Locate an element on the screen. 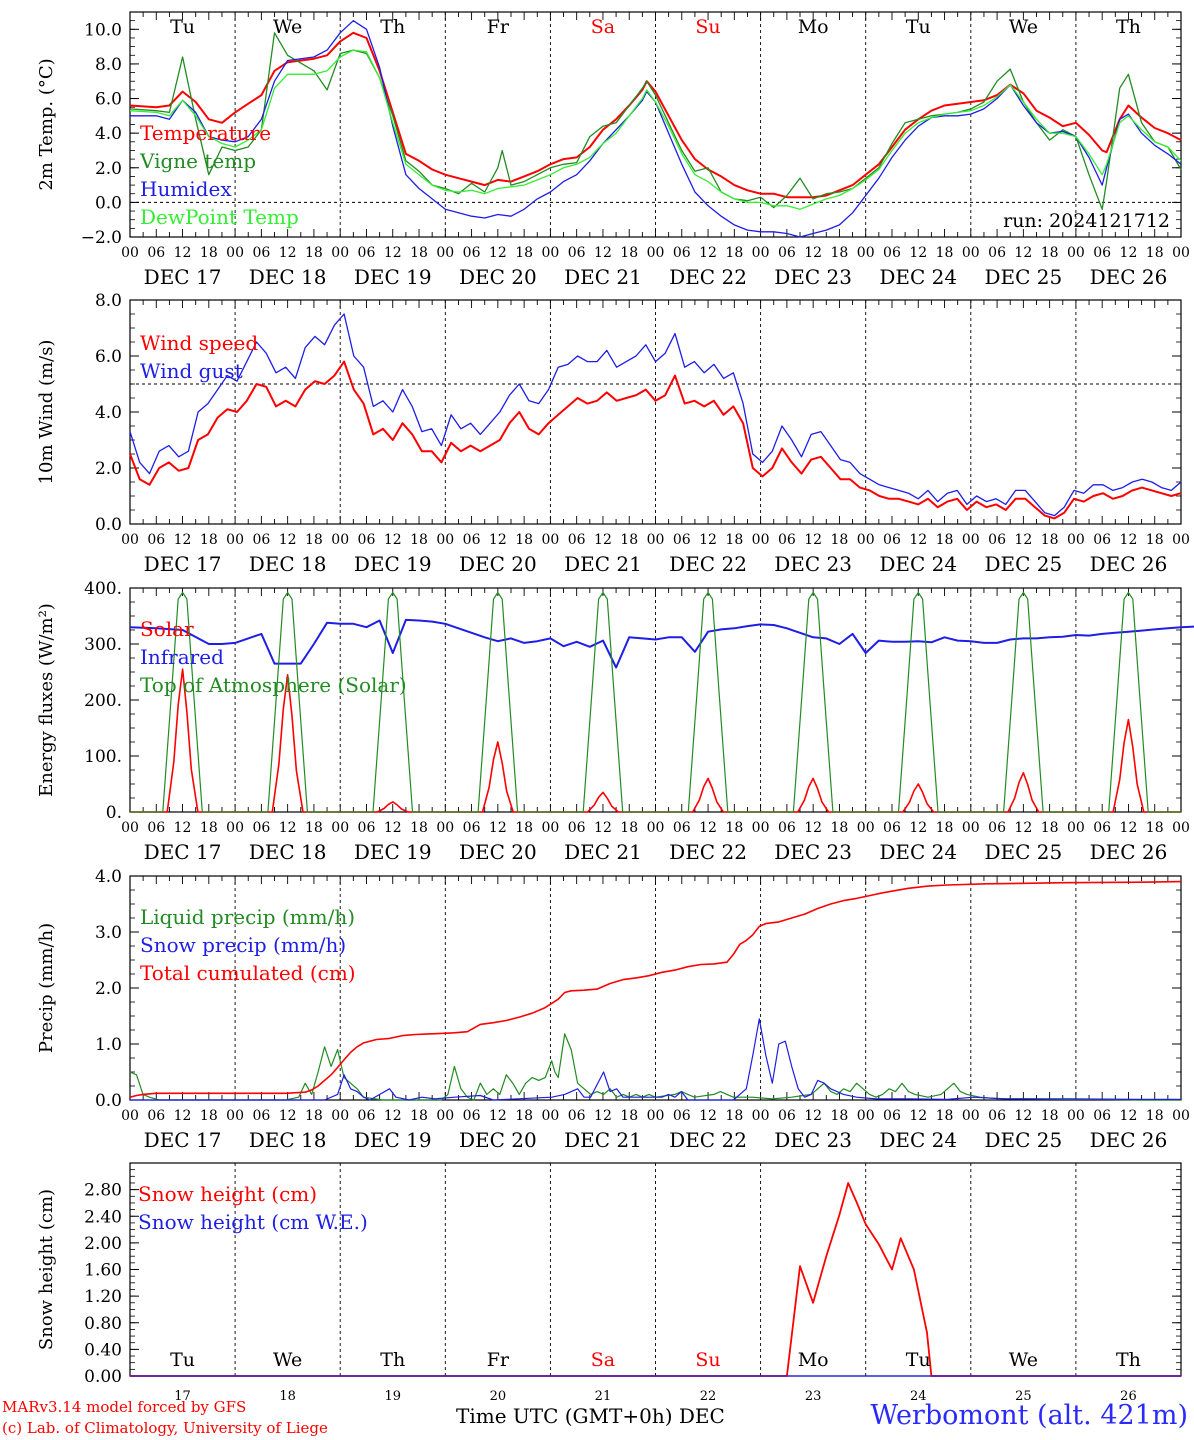 Image resolution: width=1194 pixels, height=1440 pixels. y-axis-label: Energy fluxes (W/m²) is located at coordinates (46, 700).